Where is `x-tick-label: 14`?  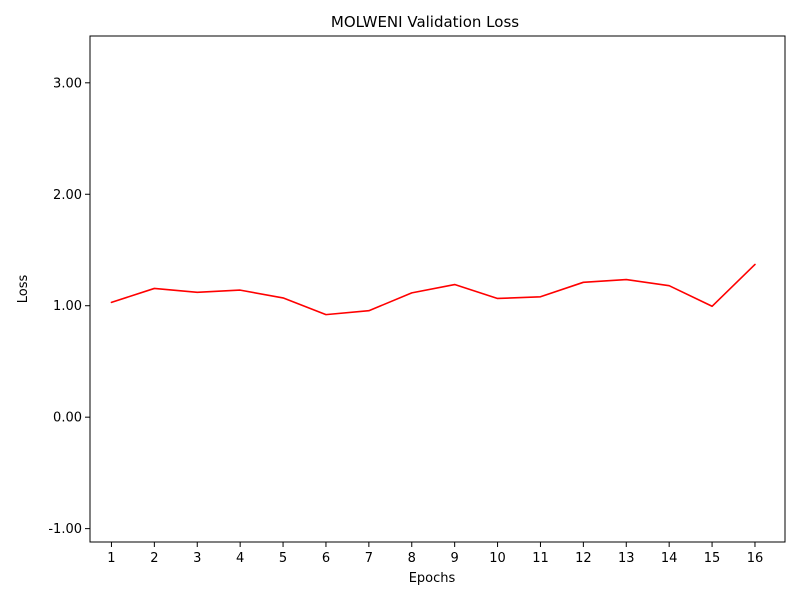
x-tick-label: 14 is located at coordinates (669, 558).